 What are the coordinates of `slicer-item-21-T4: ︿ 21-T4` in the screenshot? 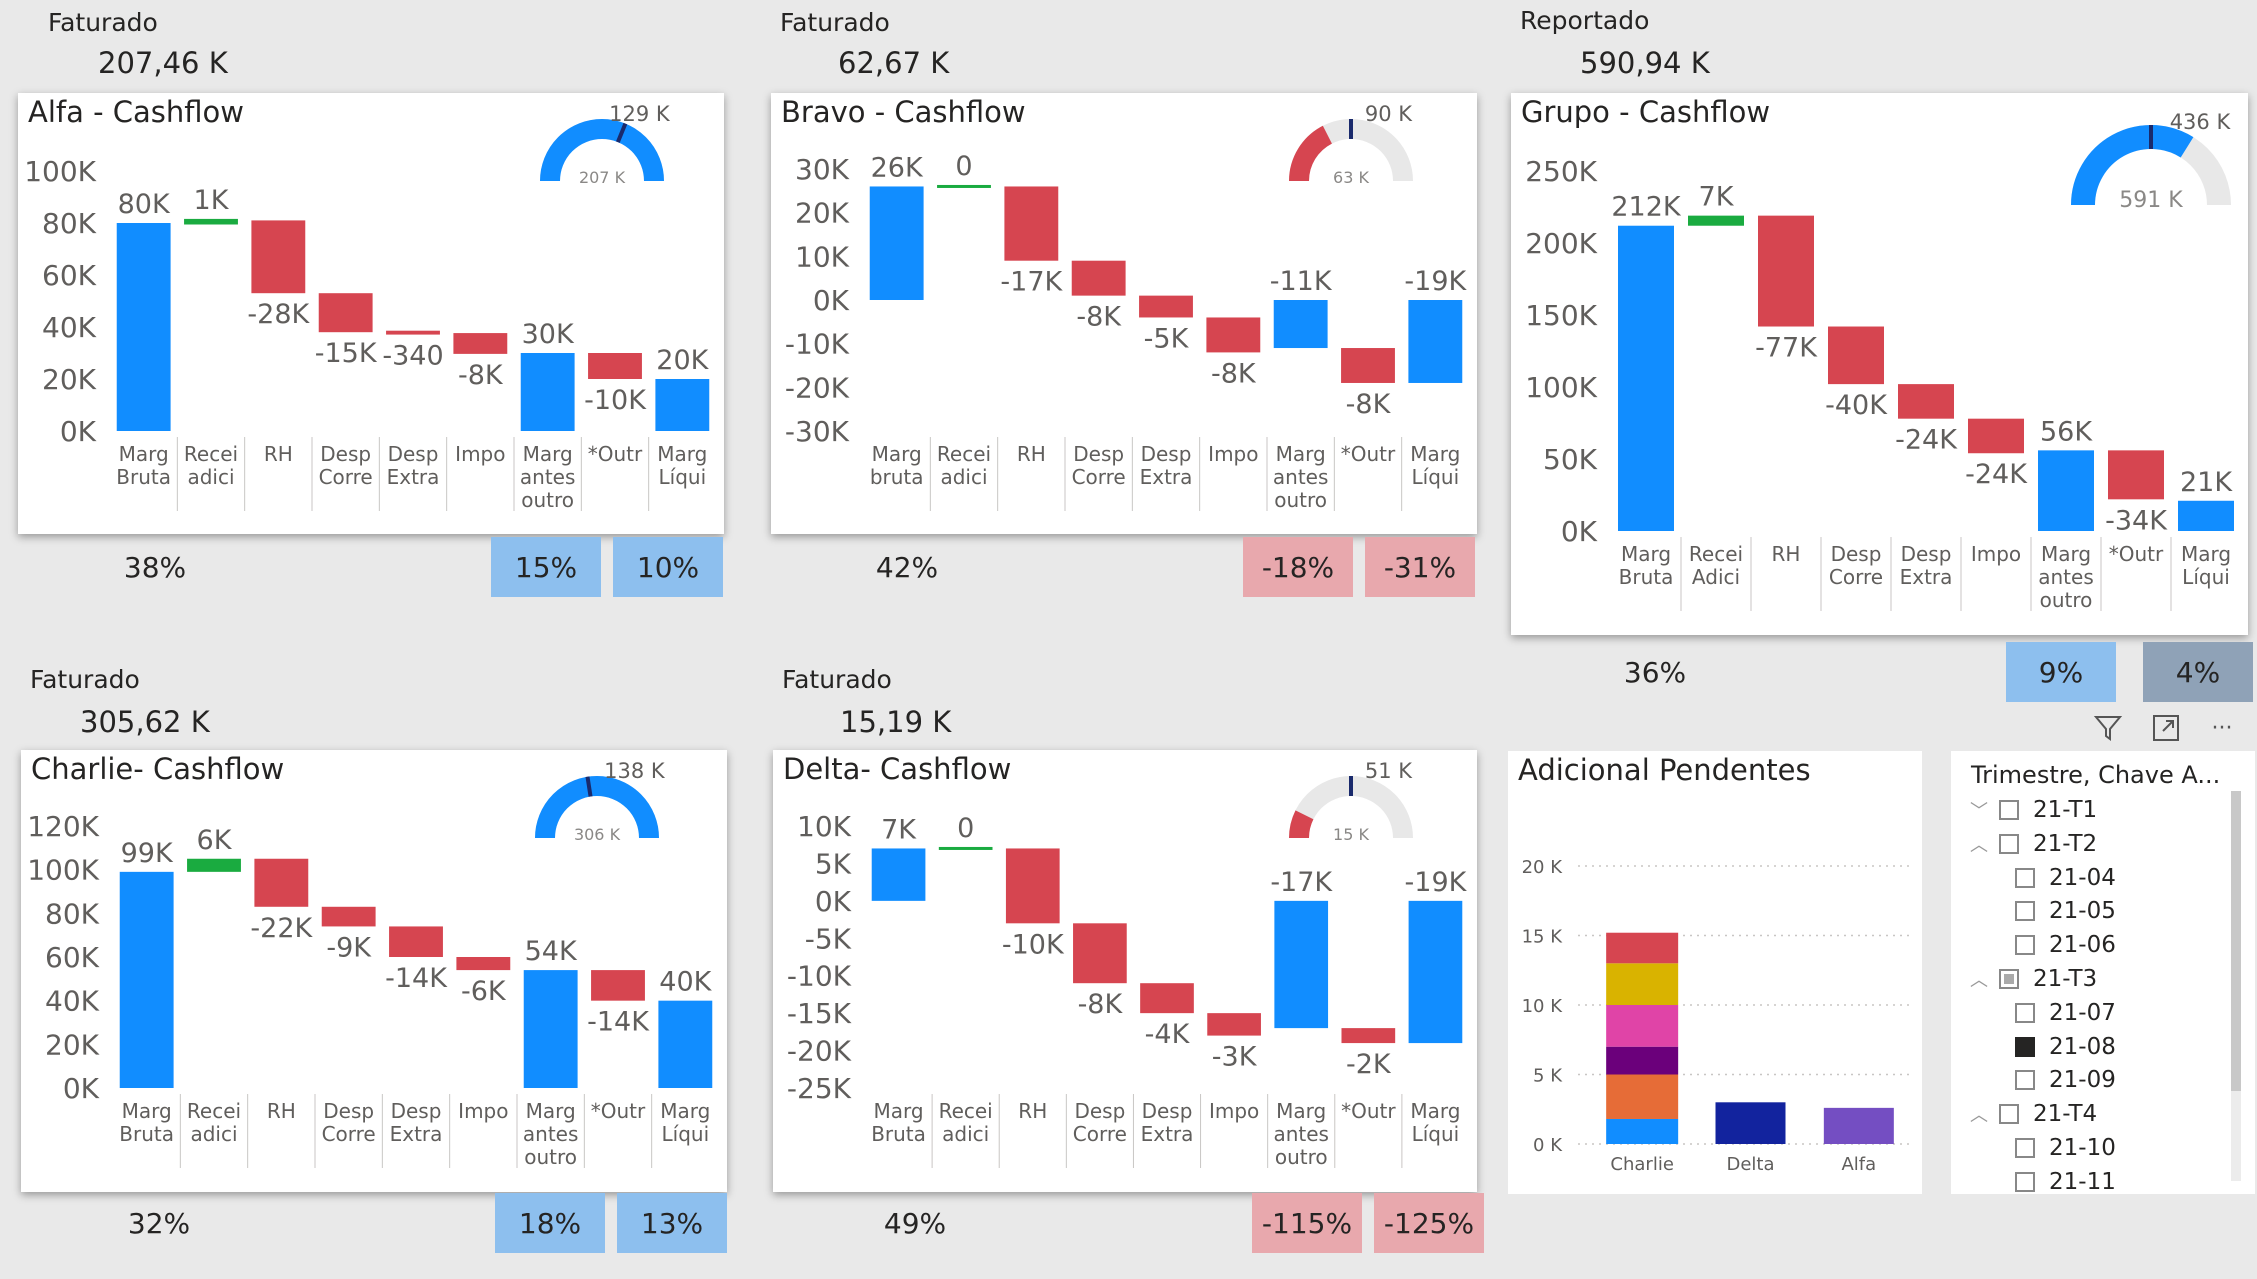 It's located at (2032, 1114).